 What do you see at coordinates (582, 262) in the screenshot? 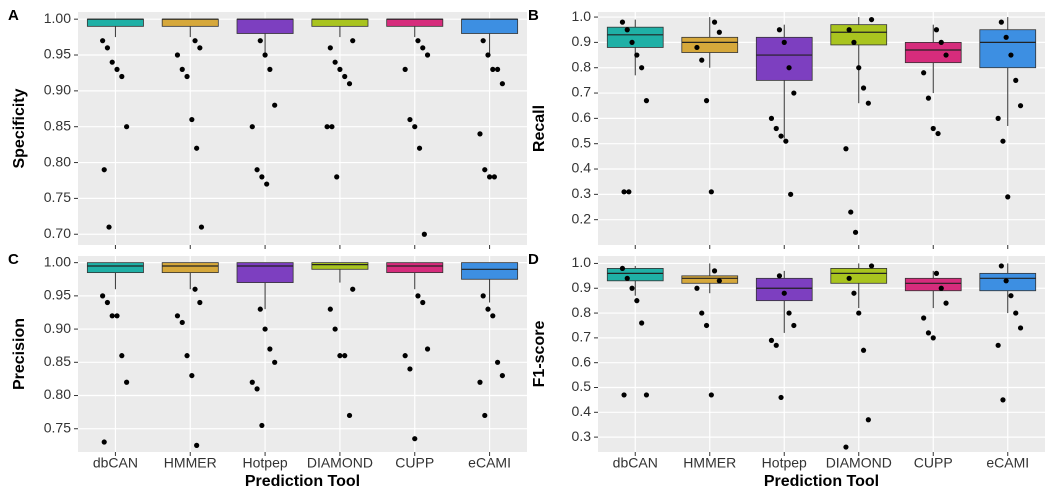
I see `y-tick-label: 1.0` at bounding box center [582, 262].